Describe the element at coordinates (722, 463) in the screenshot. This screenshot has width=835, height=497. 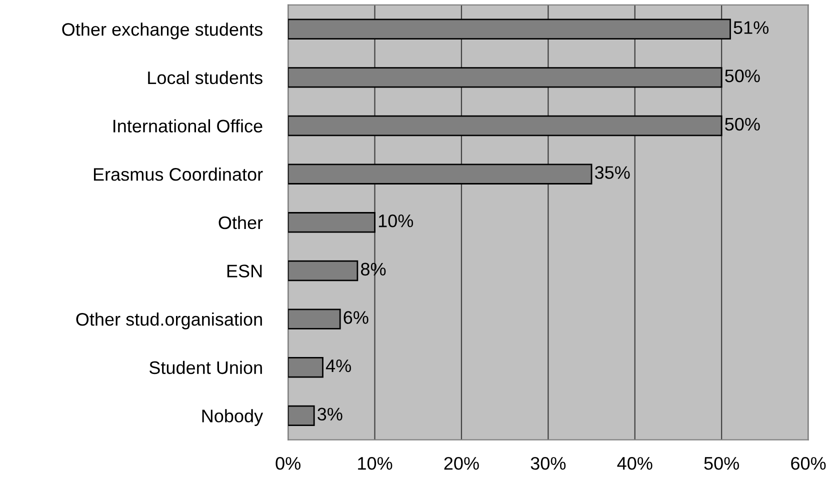
I see `x-tick-label: 50%` at that location.